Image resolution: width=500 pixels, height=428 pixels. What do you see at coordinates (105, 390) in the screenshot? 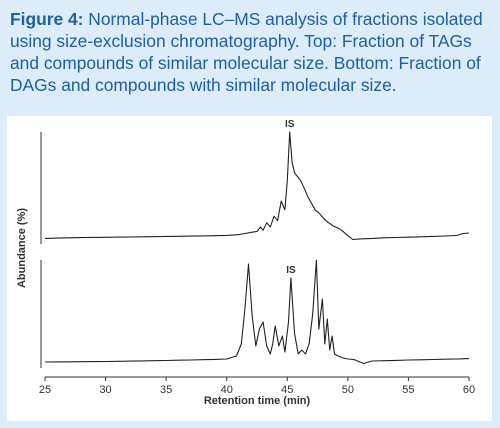
I see `x-tick-label-30: 30` at bounding box center [105, 390].